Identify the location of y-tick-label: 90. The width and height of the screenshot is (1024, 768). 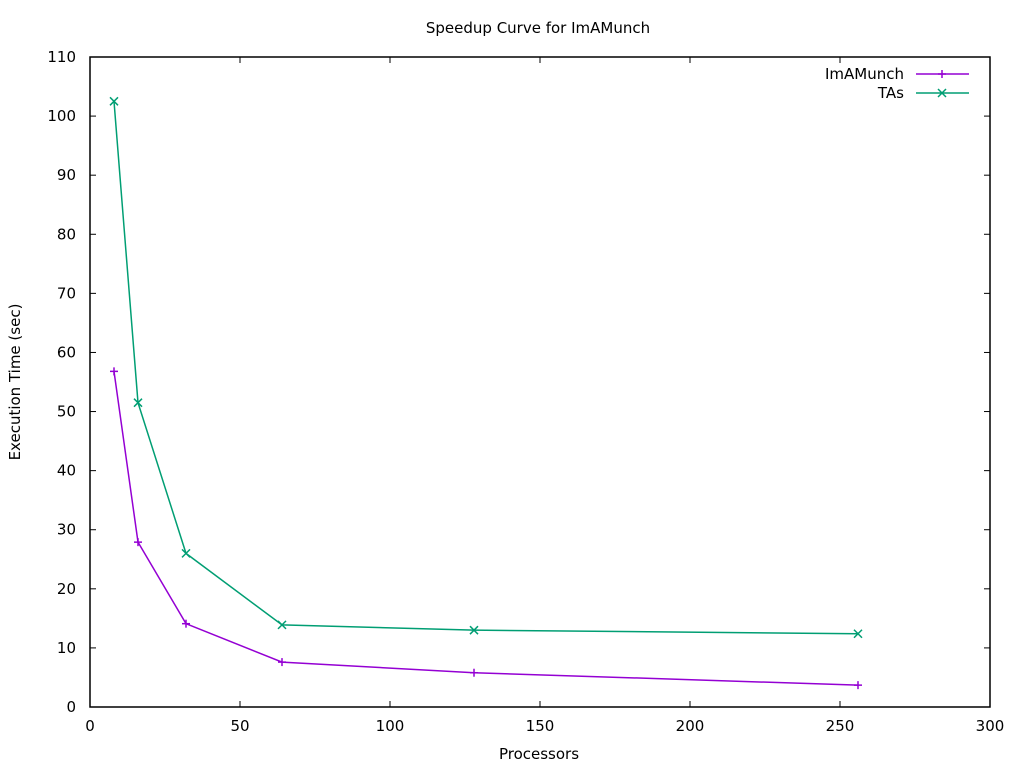
(66, 175).